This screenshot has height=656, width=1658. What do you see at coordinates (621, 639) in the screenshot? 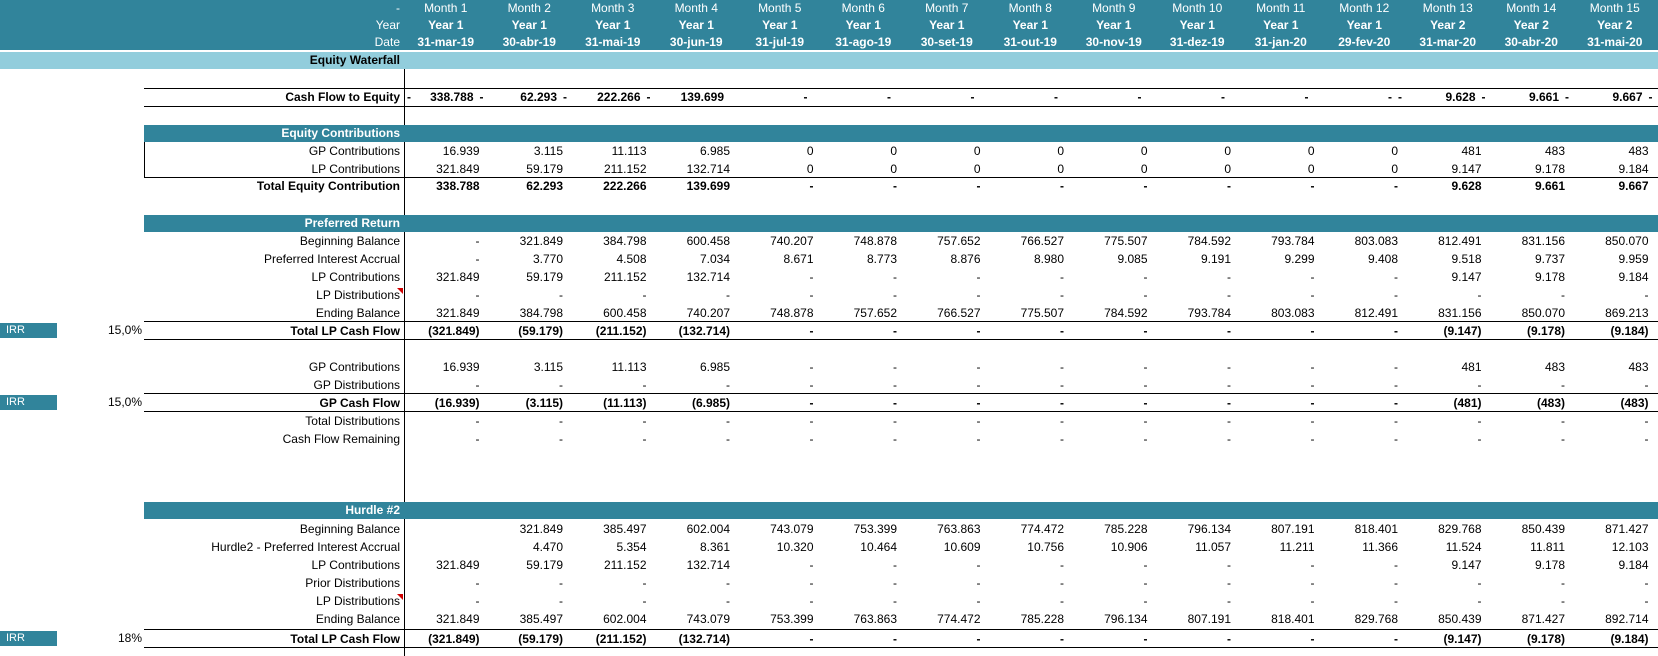
I see `h2-row-value: (211.152)` at bounding box center [621, 639].